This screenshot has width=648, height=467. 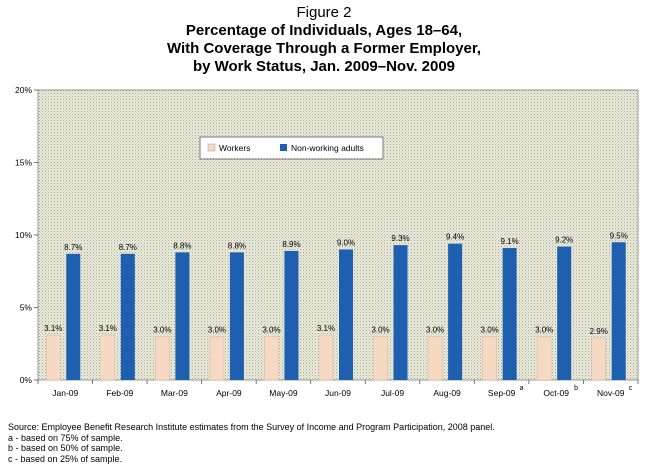 What do you see at coordinates (611, 393) in the screenshot?
I see `x-tick-label: Nov-09` at bounding box center [611, 393].